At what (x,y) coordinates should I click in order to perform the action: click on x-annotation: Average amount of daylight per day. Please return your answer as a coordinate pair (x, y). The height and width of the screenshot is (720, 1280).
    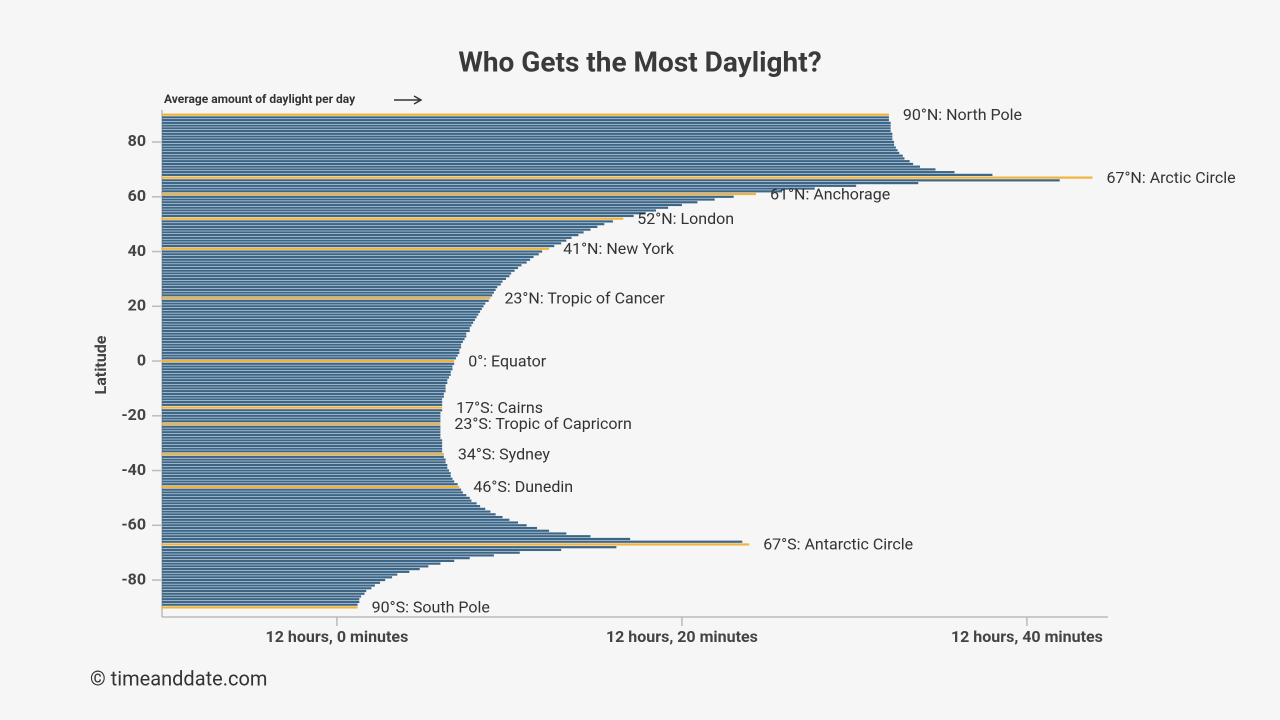
    Looking at the image, I should click on (260, 99).